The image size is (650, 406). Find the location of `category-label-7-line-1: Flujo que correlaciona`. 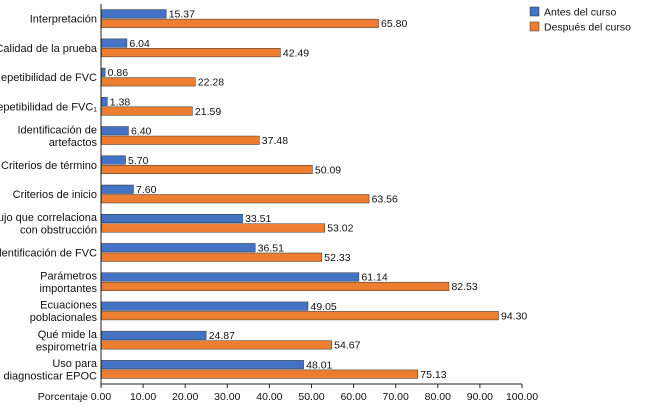

category-label-7-line-1: Flujo que correlaciona is located at coordinates (49, 218).